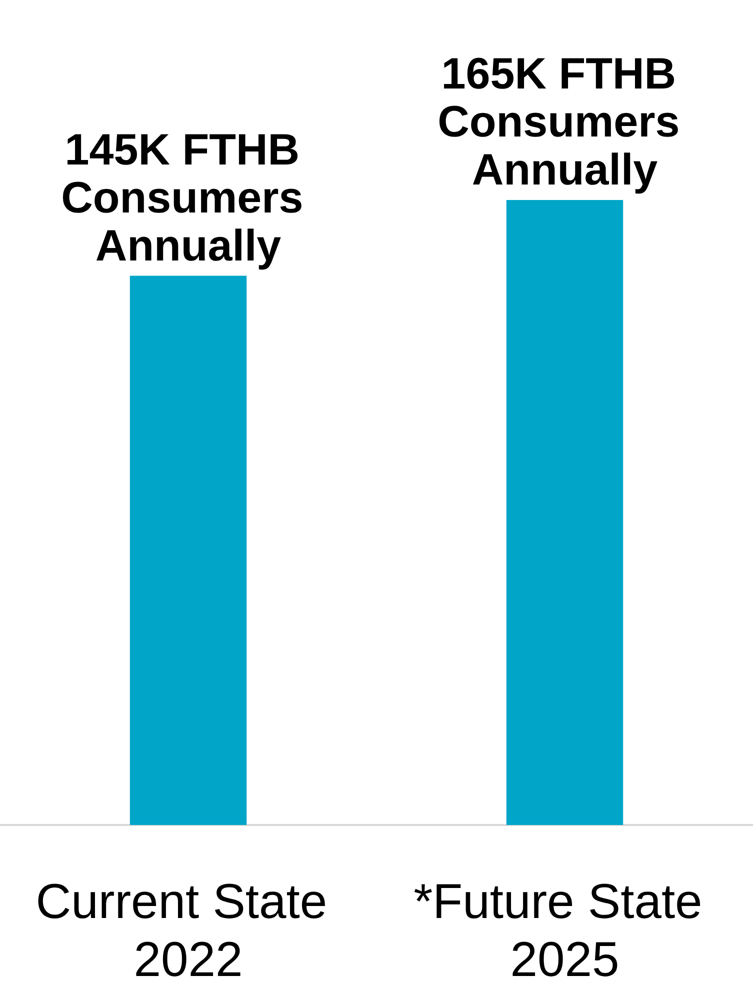 This screenshot has height=1000, width=753. Describe the element at coordinates (188, 931) in the screenshot. I see `x-tick-label: Current State 2022` at that location.